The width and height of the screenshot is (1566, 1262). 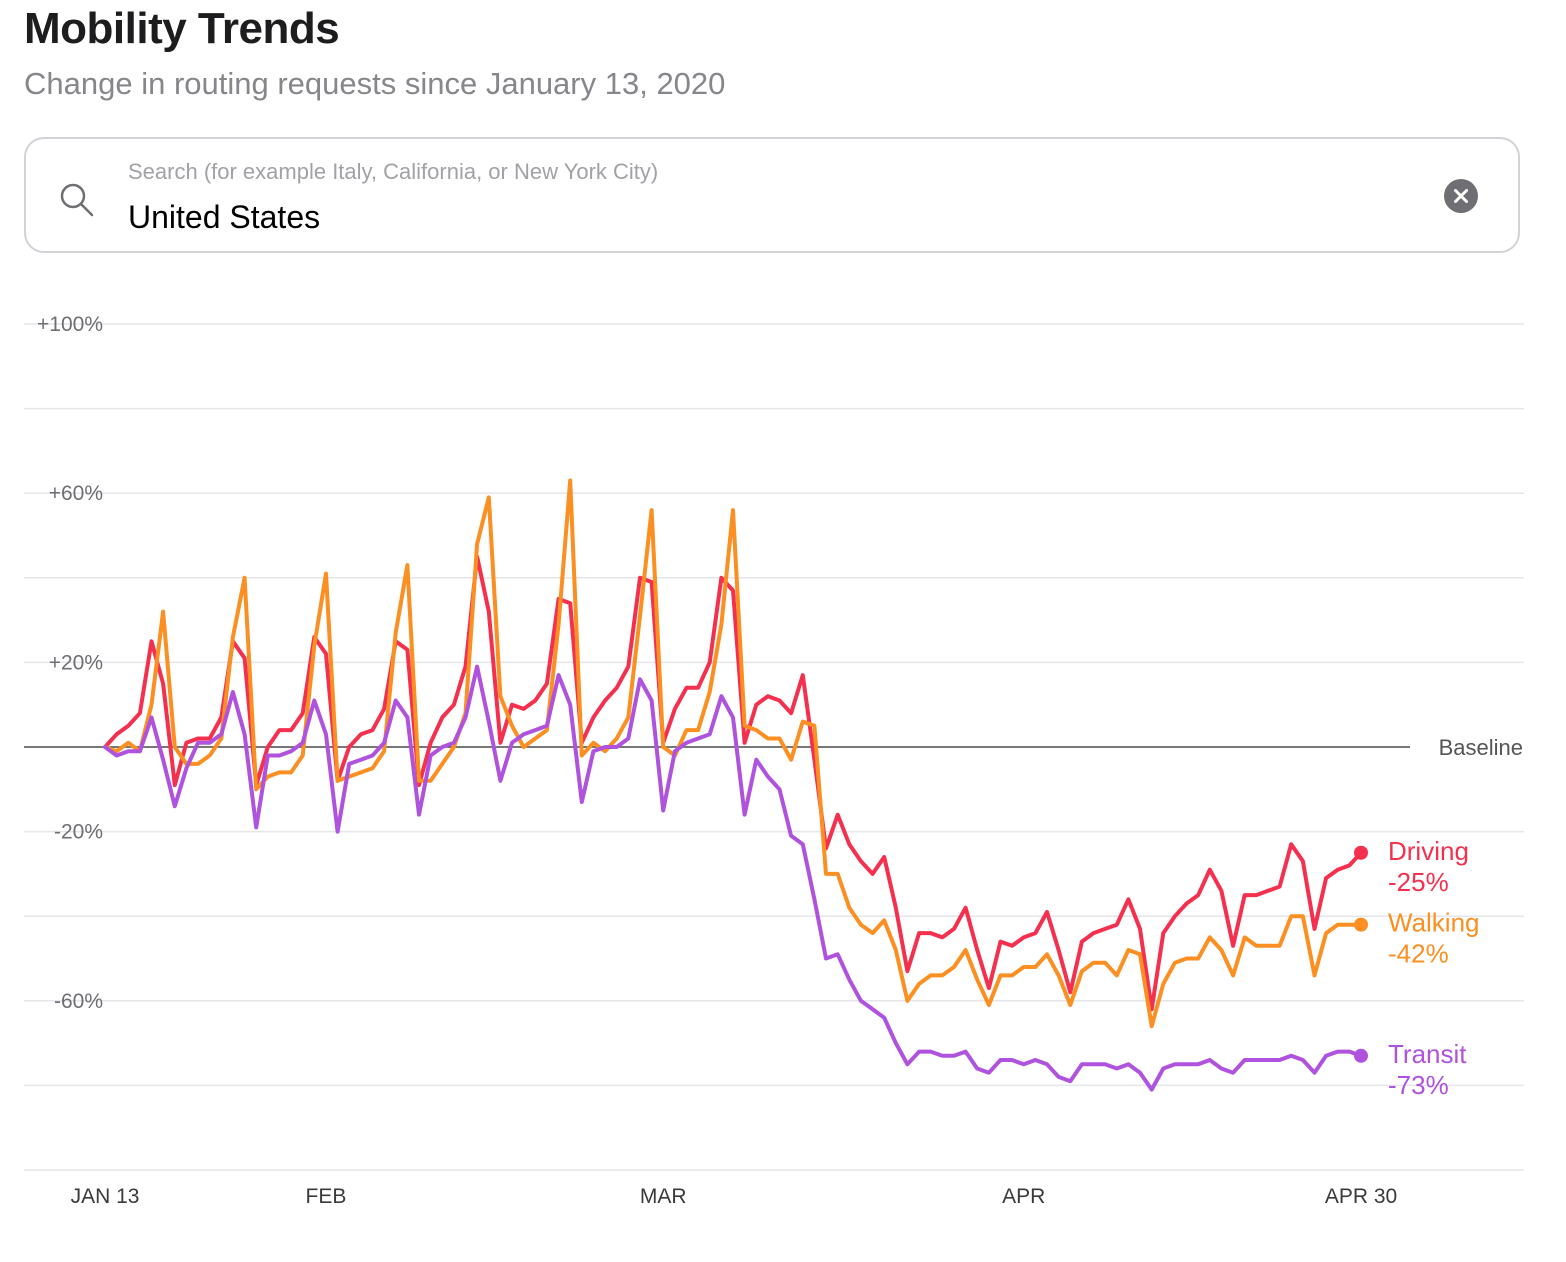 What do you see at coordinates (1481, 747) in the screenshot?
I see `baseline-label: Baseline` at bounding box center [1481, 747].